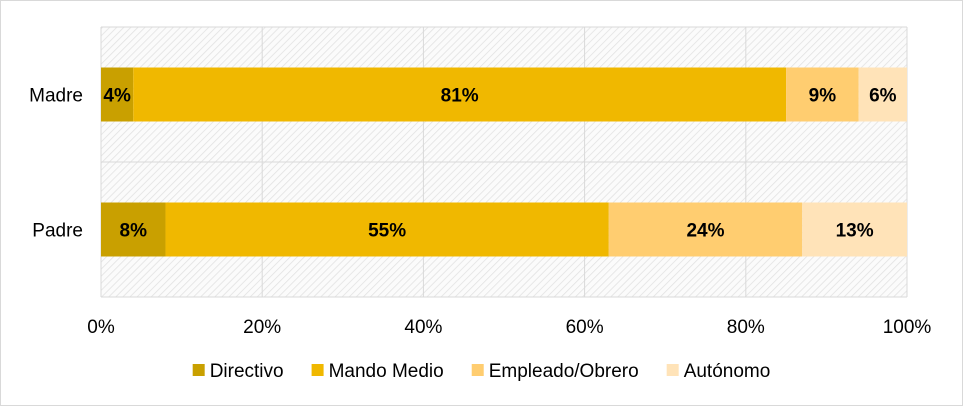 This screenshot has height=410, width=963. Describe the element at coordinates (56, 164) in the screenshot. I see `category-labels: Madre Padre` at that location.